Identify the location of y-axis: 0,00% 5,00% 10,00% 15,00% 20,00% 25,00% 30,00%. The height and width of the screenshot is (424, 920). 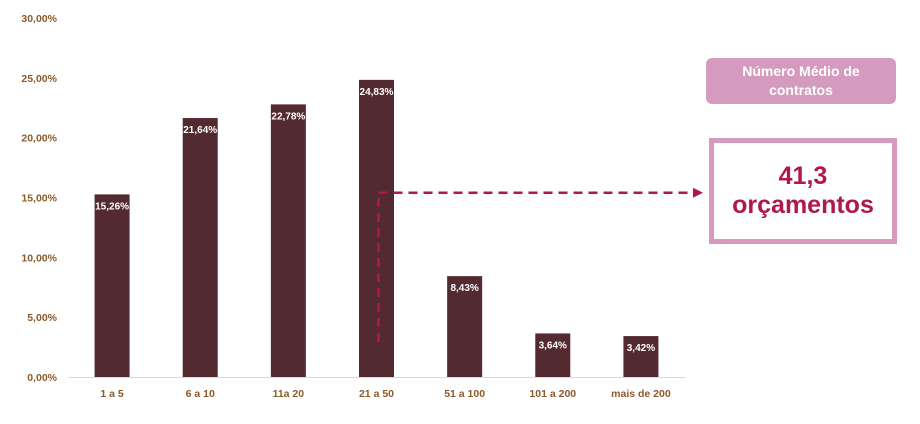
(39, 198).